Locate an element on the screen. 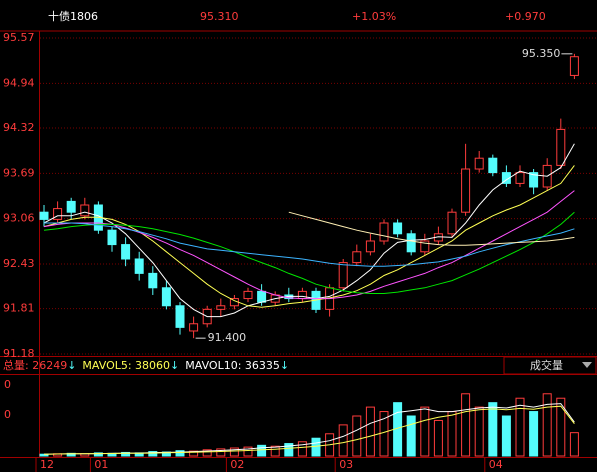 Image resolution: width=597 pixels, height=472 pixels. y-tick-label: 91.18 is located at coordinates (19, 353).